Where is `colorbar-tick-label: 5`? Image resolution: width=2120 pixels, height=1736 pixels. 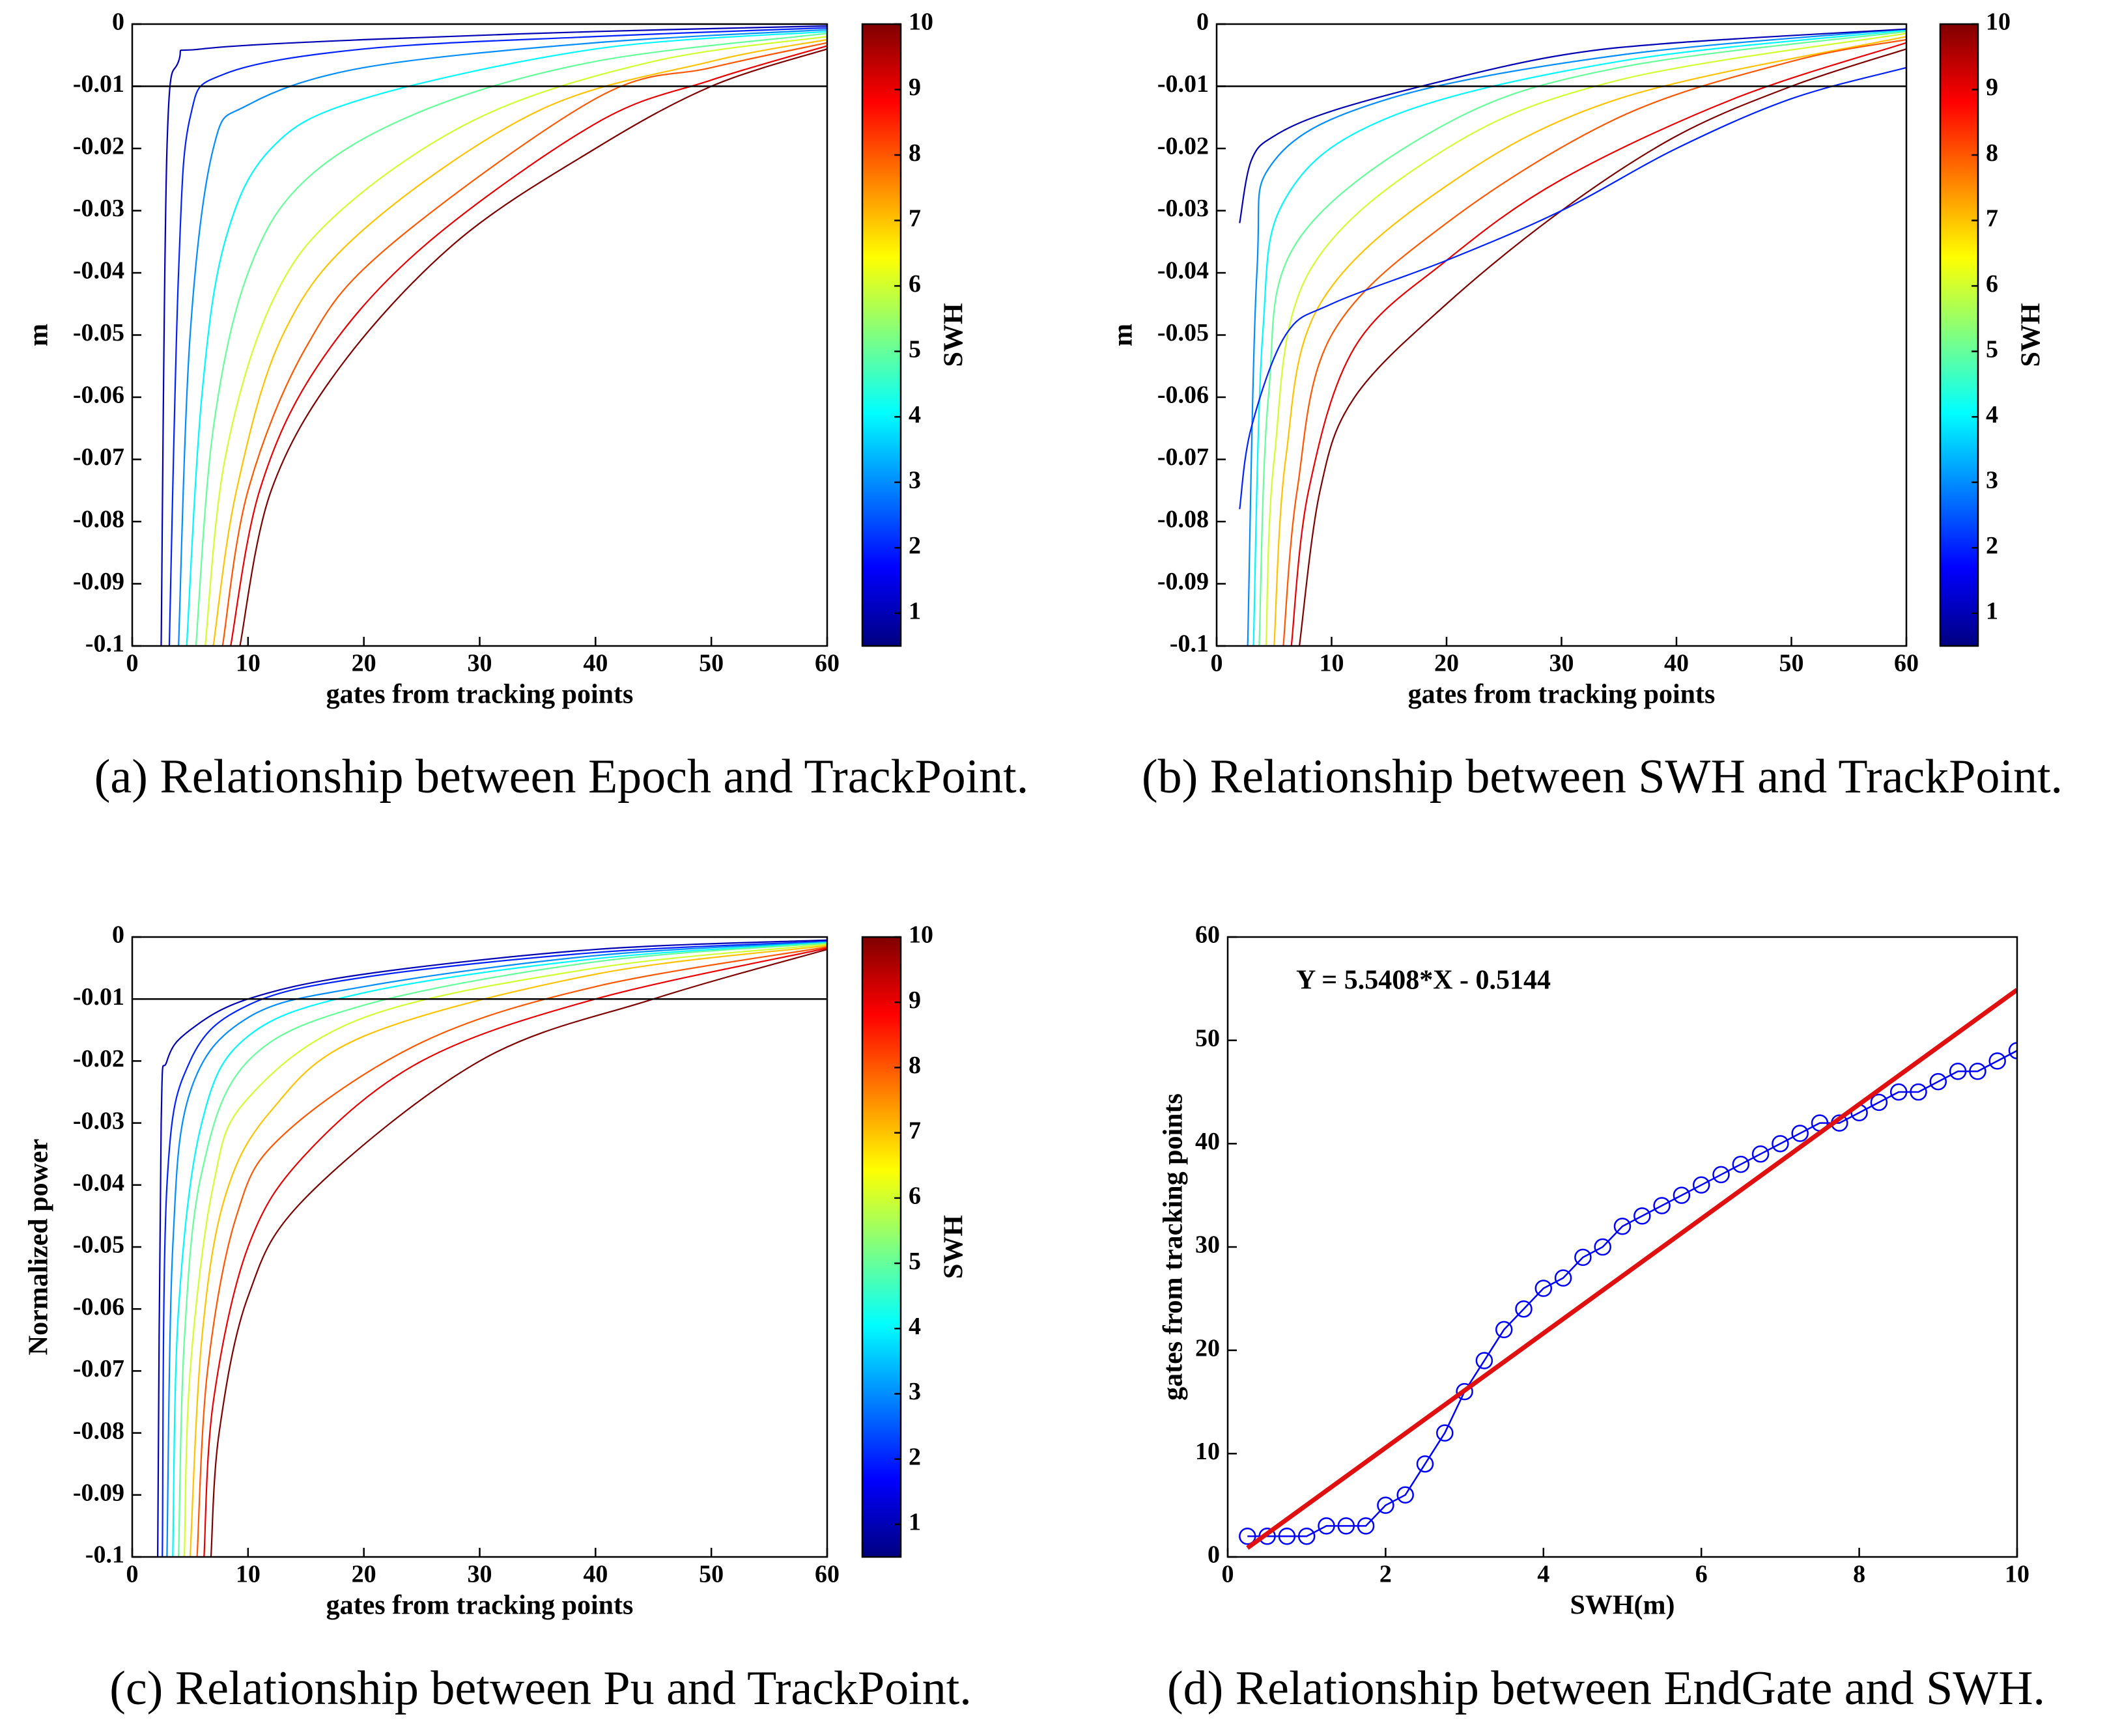 colorbar-tick-label: 5 is located at coordinates (1992, 349).